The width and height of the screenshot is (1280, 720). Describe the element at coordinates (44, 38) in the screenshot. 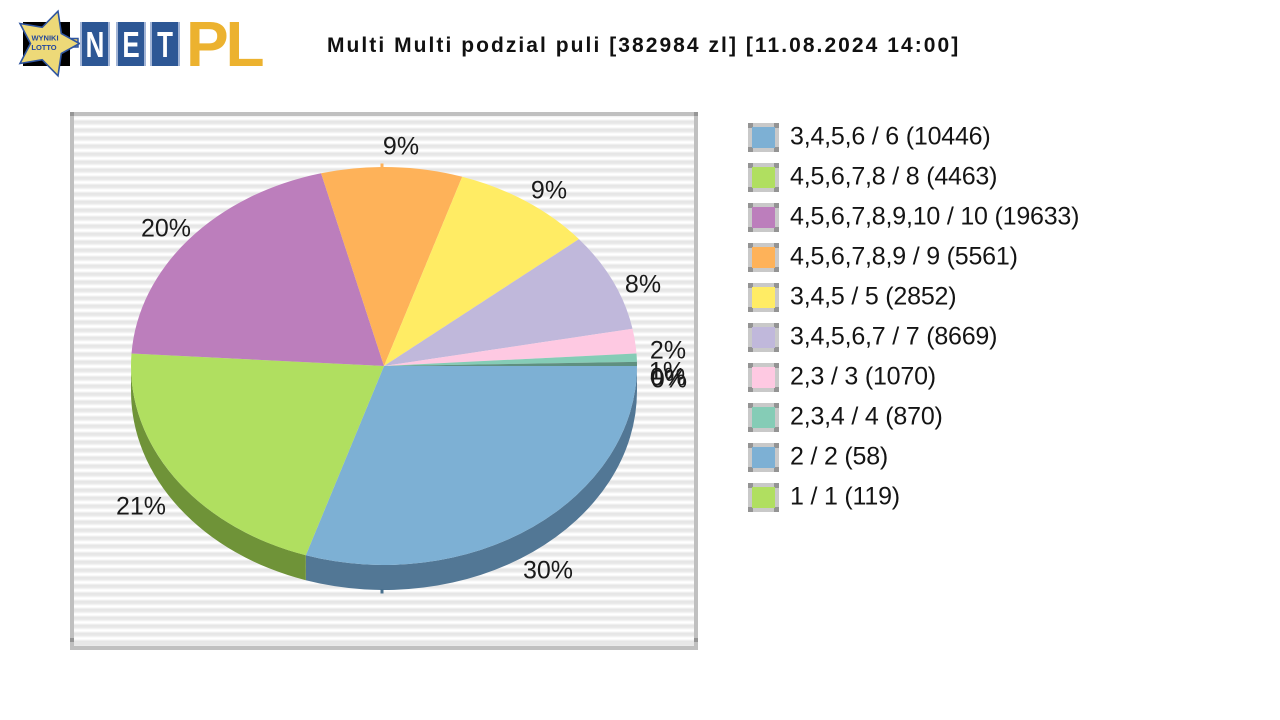

I see `svg-text: WYNIKI` at that location.